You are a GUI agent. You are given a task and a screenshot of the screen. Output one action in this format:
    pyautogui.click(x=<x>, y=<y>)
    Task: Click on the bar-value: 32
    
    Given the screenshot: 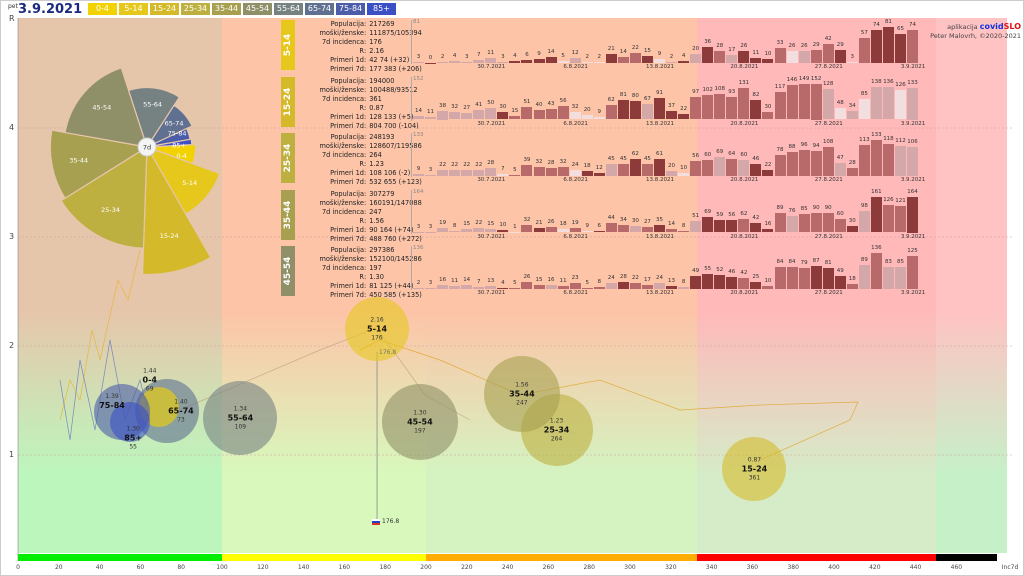 What is the action you would take?
    pyautogui.click(x=563, y=162)
    